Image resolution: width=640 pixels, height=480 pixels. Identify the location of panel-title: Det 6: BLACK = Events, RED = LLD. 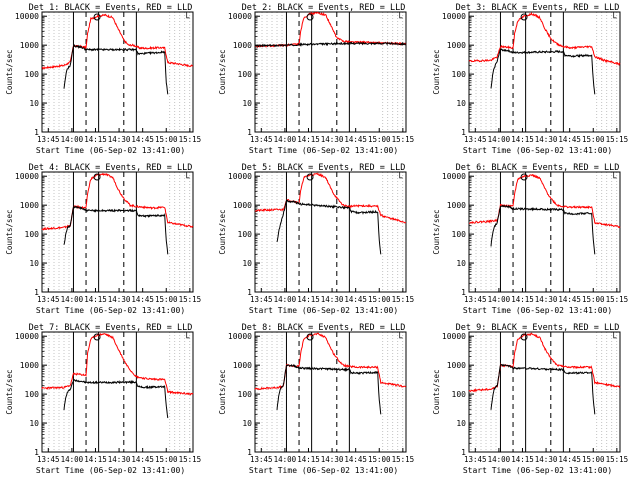
(538, 168).